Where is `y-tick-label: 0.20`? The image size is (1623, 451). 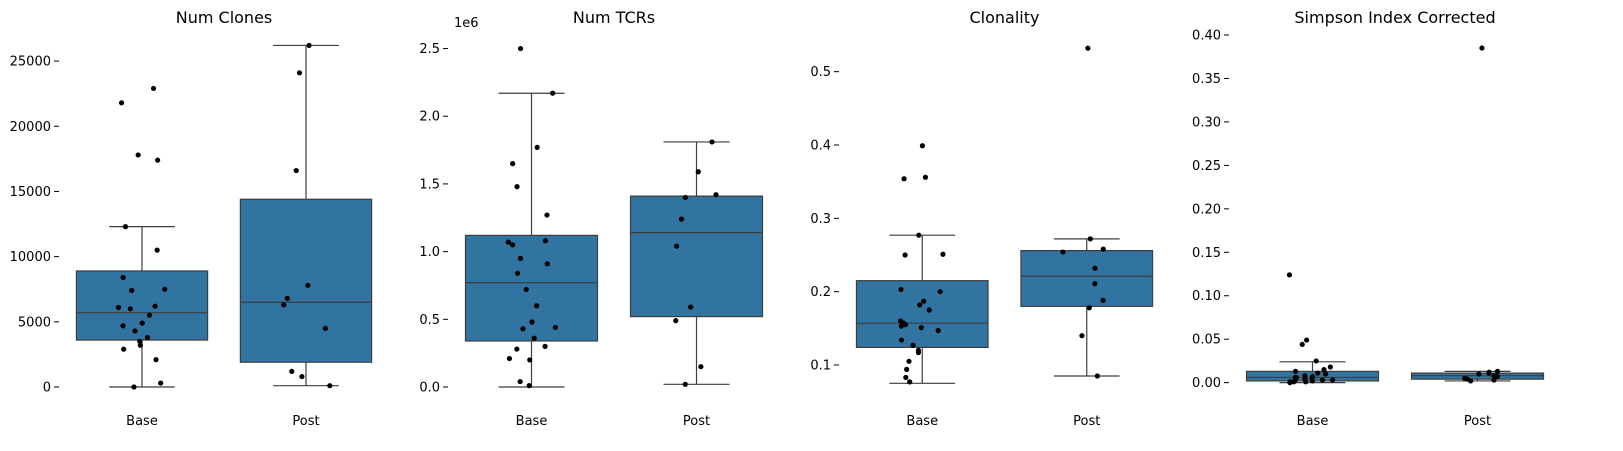
y-tick-label: 0.20 is located at coordinates (1206, 209).